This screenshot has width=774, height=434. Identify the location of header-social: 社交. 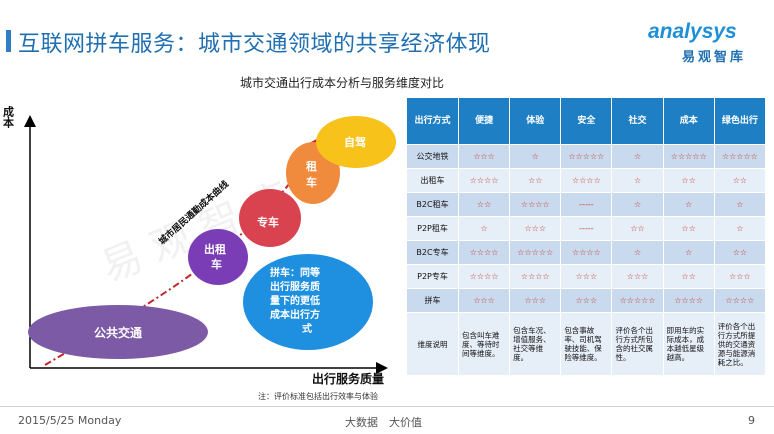
(637, 121).